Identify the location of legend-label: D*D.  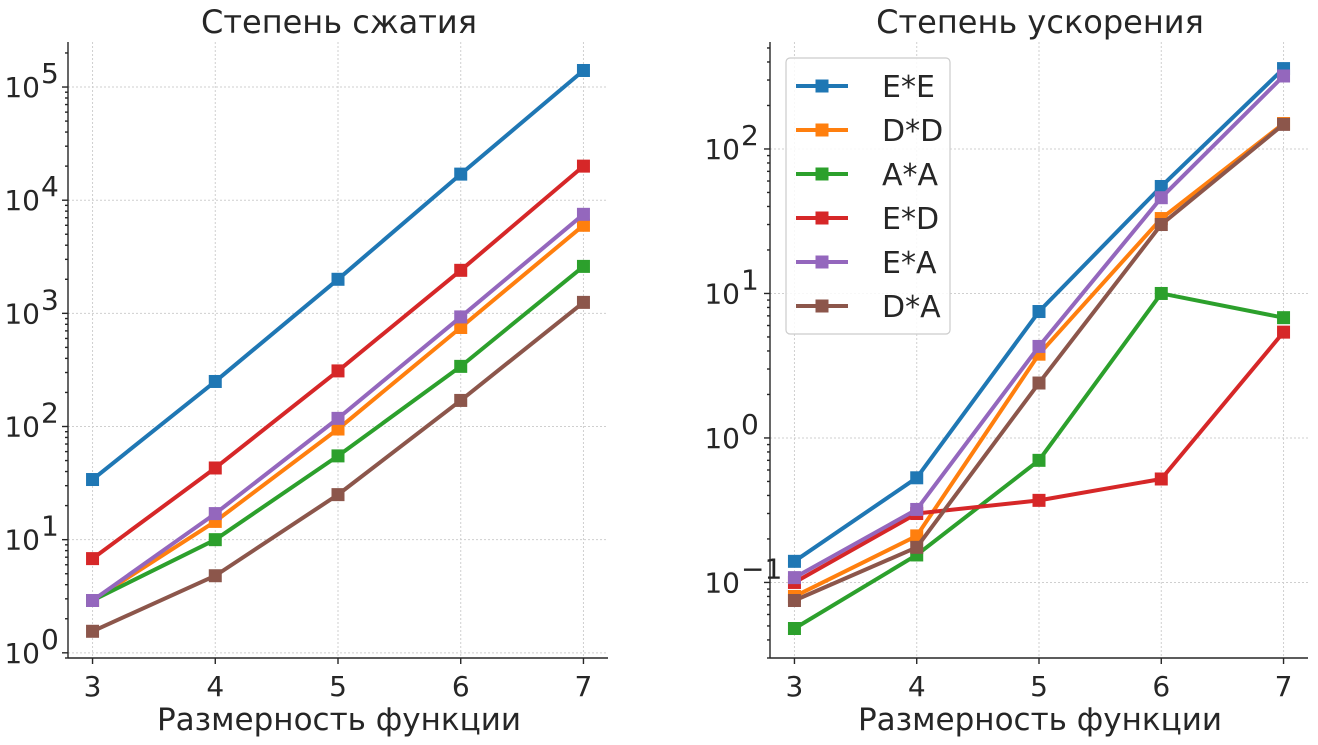
(912, 131).